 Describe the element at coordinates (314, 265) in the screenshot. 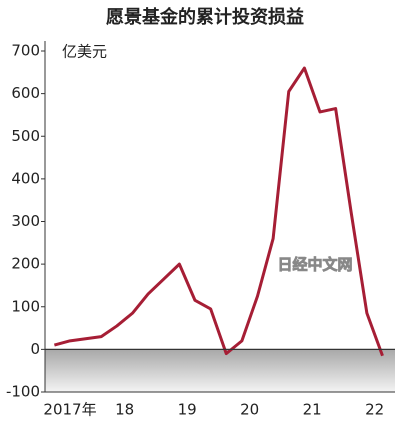

I see `watermark: 日经中文网` at that location.